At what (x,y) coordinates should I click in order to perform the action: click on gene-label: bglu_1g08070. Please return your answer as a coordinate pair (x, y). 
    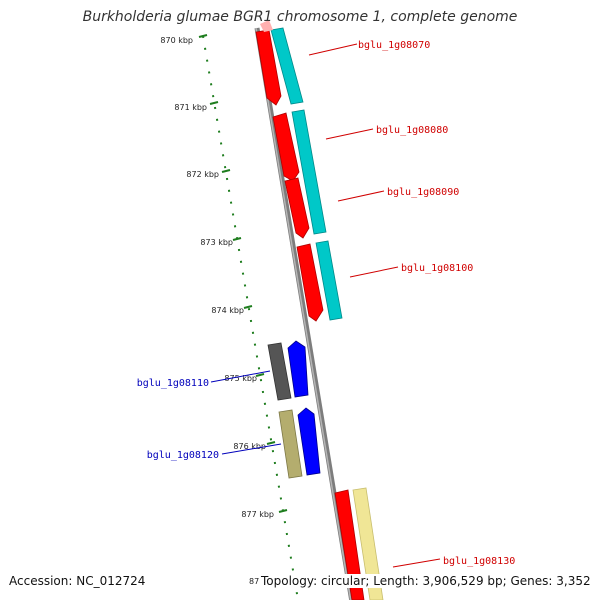
    Looking at the image, I should click on (394, 45).